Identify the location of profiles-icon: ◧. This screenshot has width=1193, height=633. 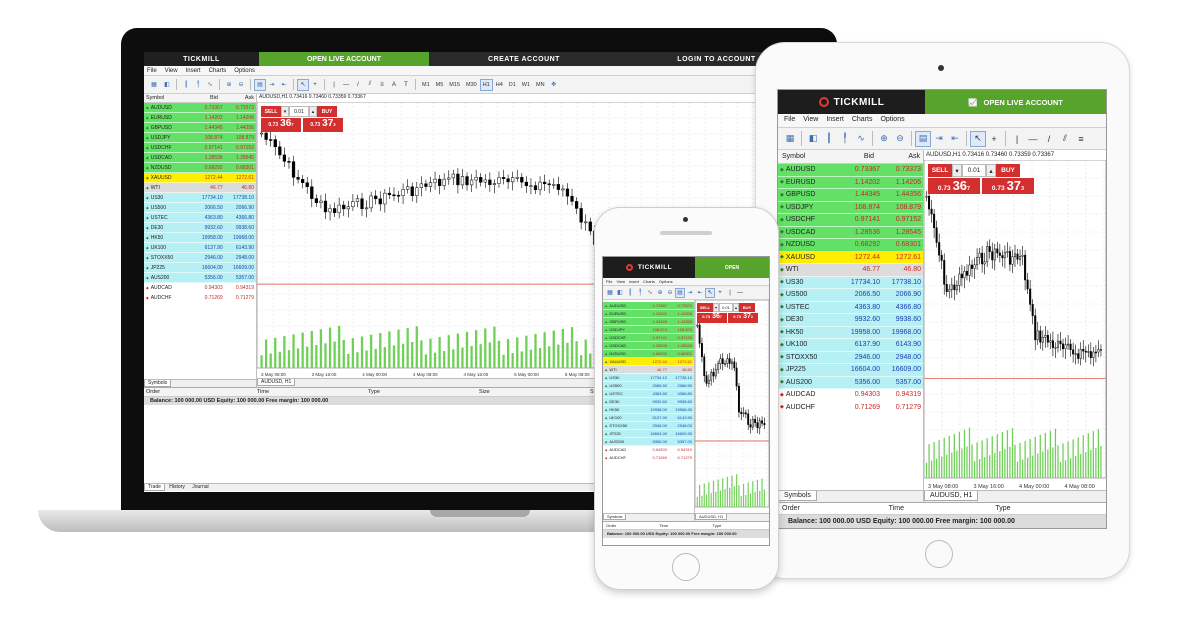
(167, 85).